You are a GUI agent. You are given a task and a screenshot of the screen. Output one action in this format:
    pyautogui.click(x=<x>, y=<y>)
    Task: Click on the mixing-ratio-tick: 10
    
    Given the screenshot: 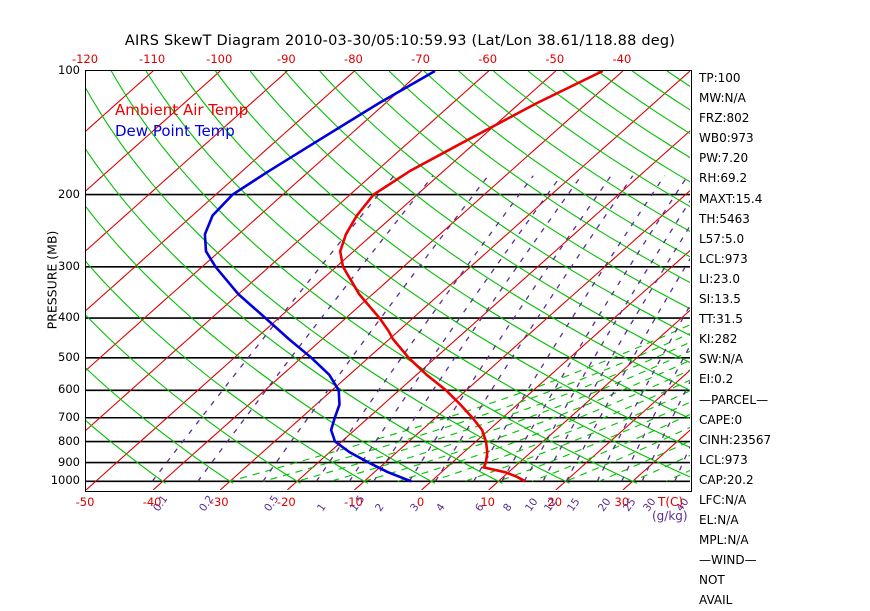 What is the action you would take?
    pyautogui.click(x=532, y=505)
    